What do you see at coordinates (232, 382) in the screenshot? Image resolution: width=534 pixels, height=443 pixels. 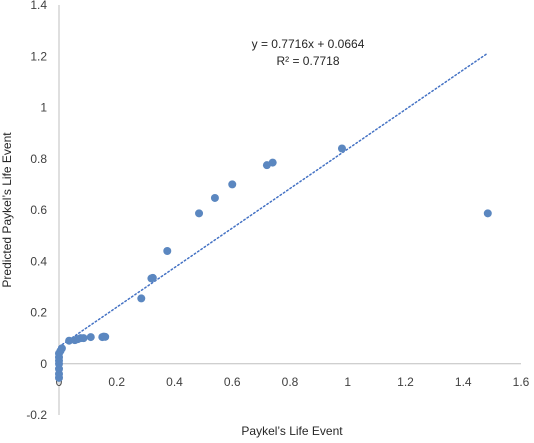 I see `x-tick-label: 0.6` at bounding box center [232, 382].